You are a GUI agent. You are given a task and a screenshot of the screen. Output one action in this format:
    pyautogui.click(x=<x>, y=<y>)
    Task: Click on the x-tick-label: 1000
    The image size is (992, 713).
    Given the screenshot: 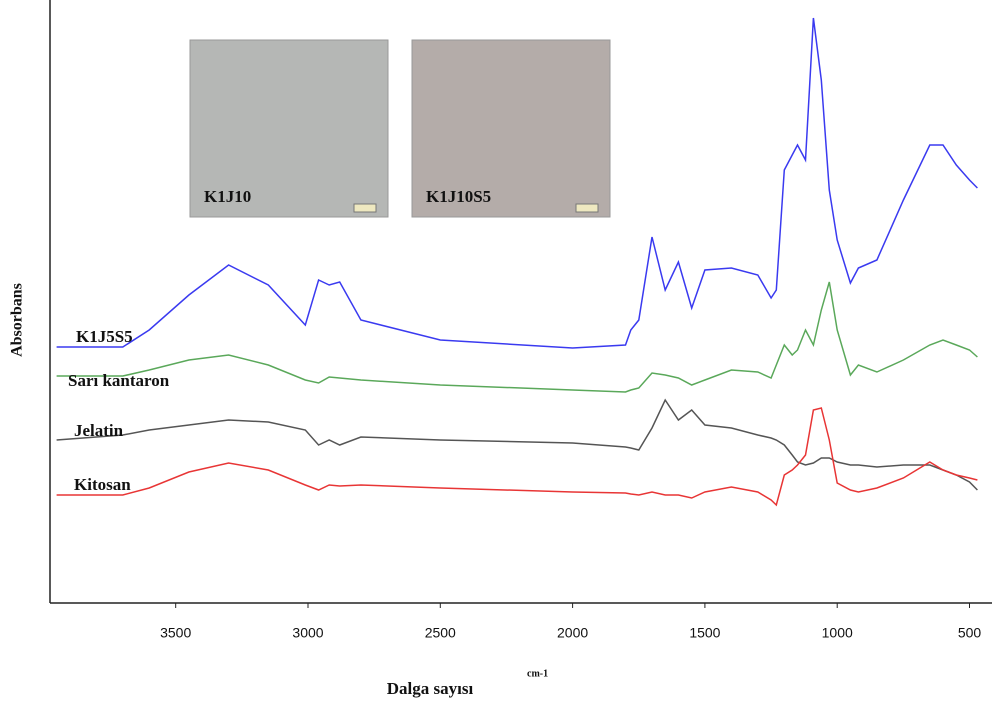 What is the action you would take?
    pyautogui.click(x=837, y=633)
    